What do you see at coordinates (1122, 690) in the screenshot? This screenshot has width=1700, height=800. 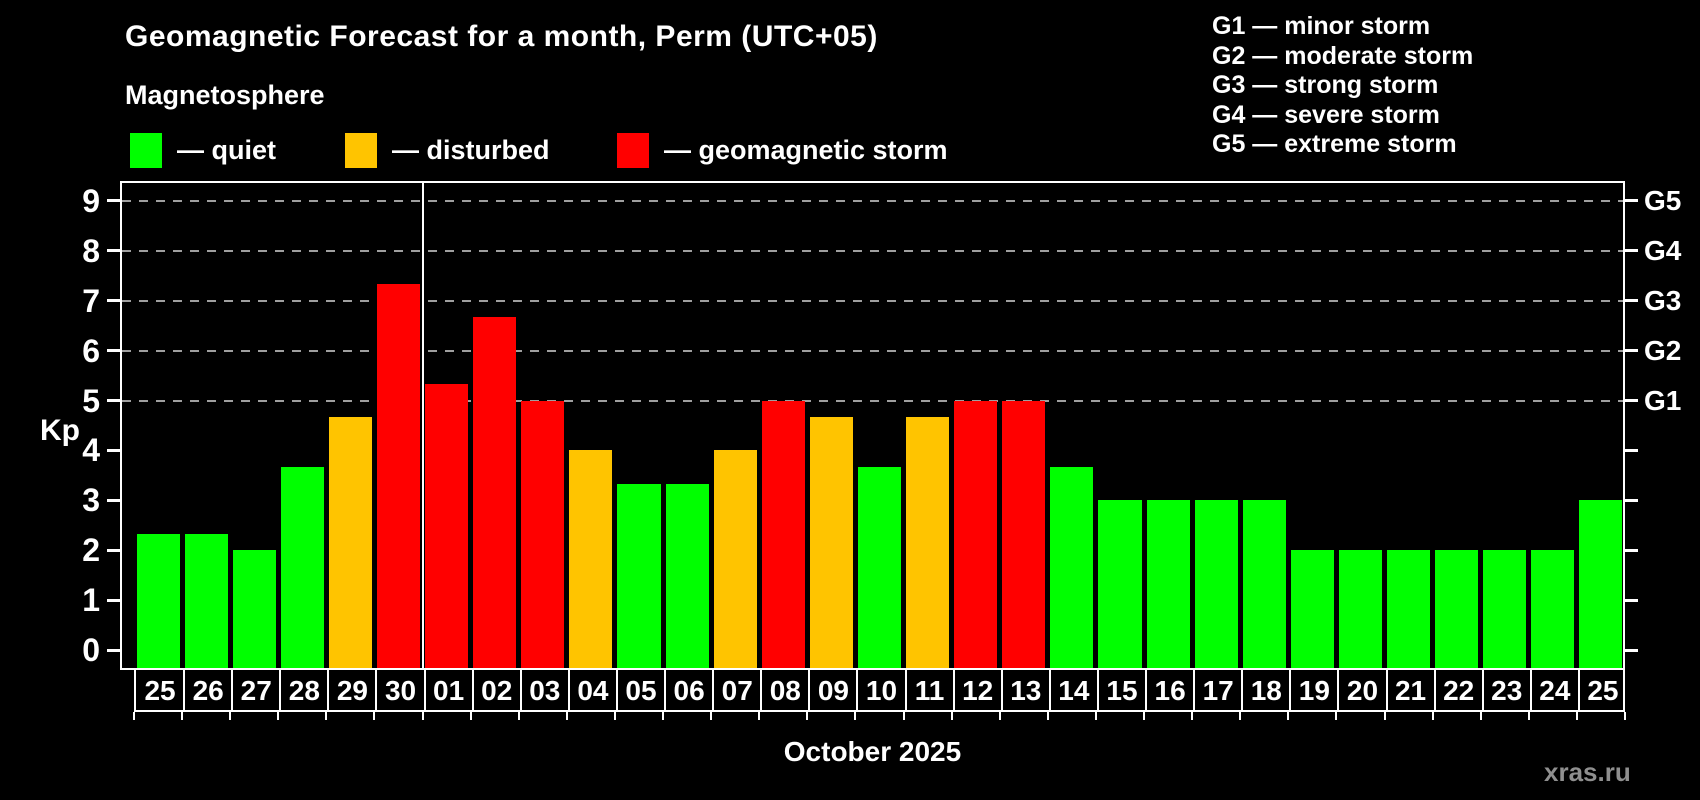 I see `day-label-cell: 15` at bounding box center [1122, 690].